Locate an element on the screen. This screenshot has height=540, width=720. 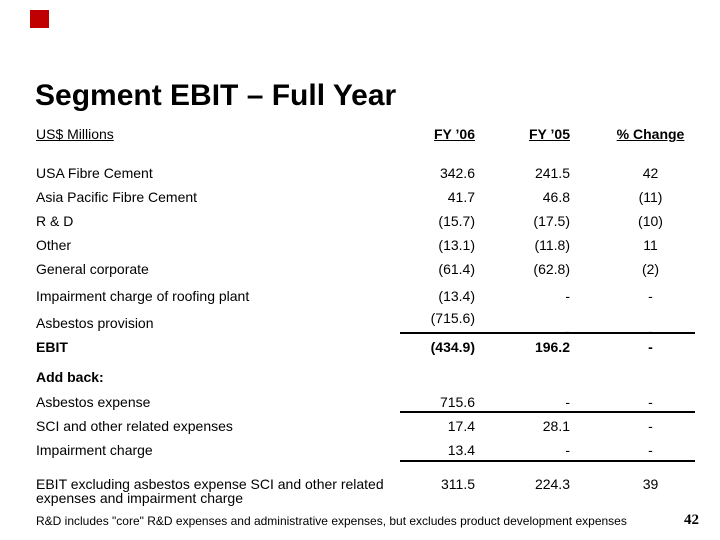
table-rule-below-impairment-charge is located at coordinates (547, 461).